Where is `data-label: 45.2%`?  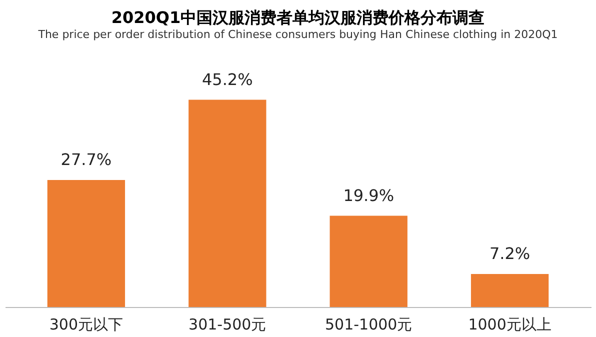 data-label: 45.2% is located at coordinates (227, 79).